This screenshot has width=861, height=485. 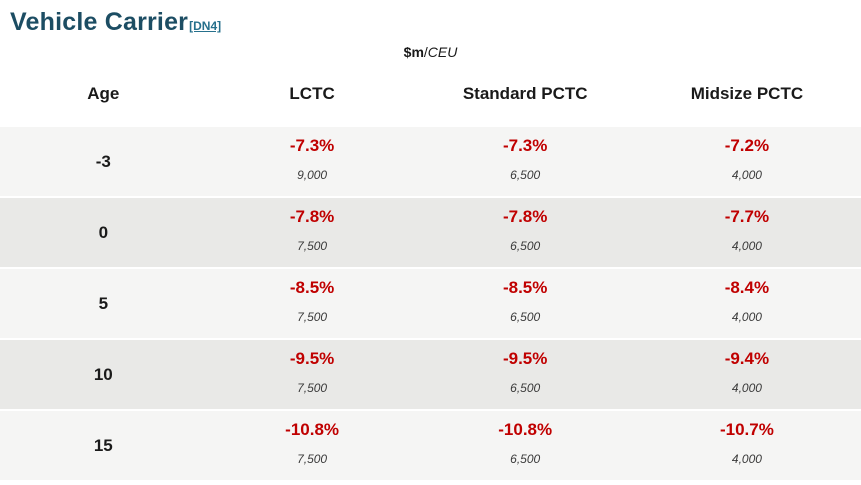 What do you see at coordinates (413, 52) in the screenshot?
I see `unit-prefix: $m` at bounding box center [413, 52].